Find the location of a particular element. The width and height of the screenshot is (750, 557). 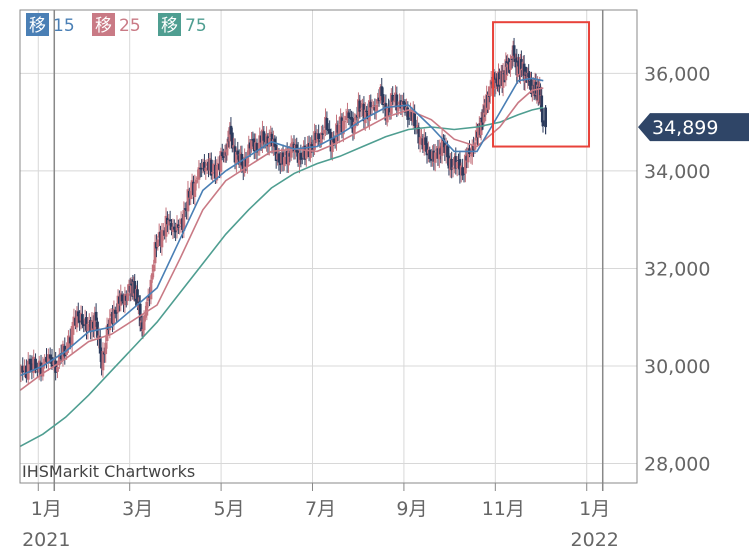

legend-badge-text: 移 is located at coordinates (169, 26).